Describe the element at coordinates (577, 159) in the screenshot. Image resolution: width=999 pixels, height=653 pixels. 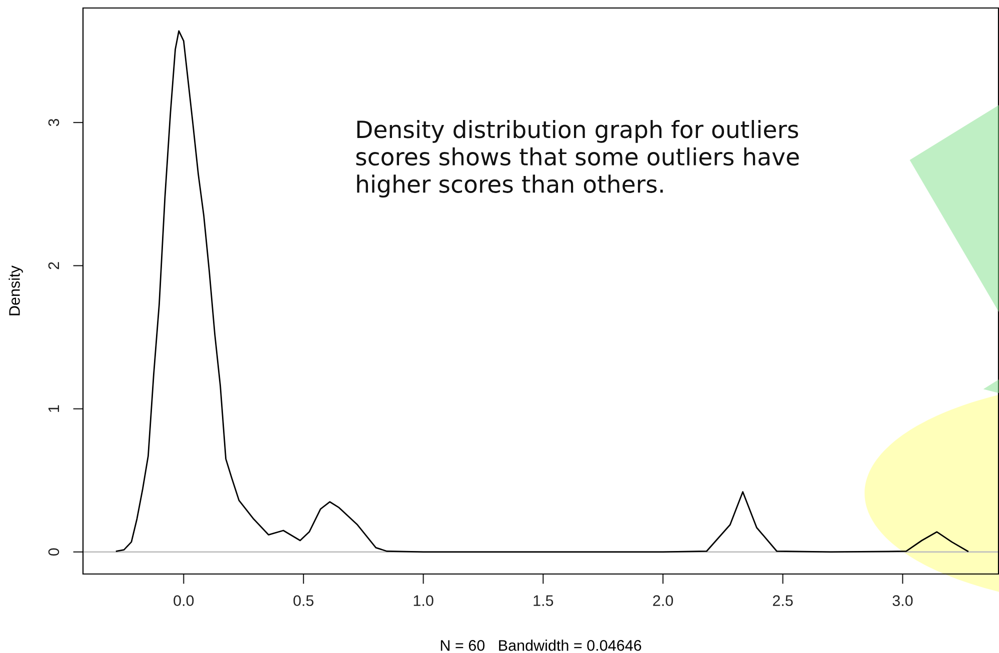
I see `annotation: Density distribution graph for outliers scores shows that some outliers have higher scores than others.` at that location.